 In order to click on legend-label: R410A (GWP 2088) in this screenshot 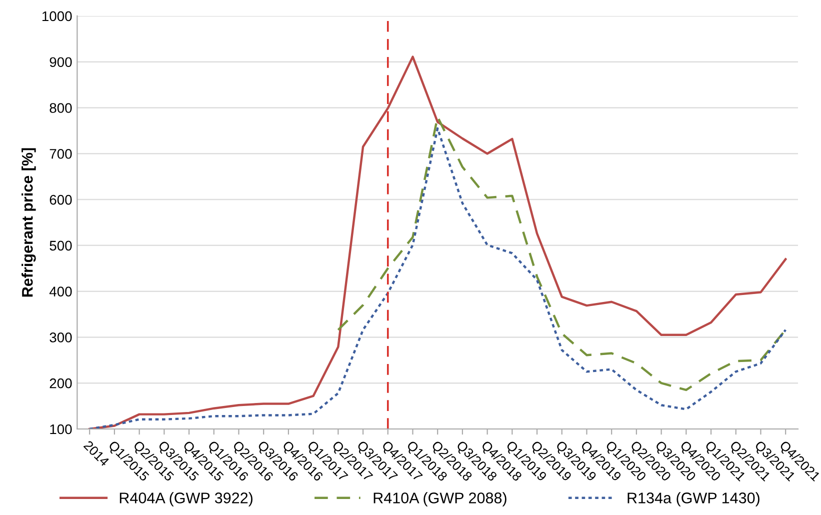, I will do `click(440, 499)`.